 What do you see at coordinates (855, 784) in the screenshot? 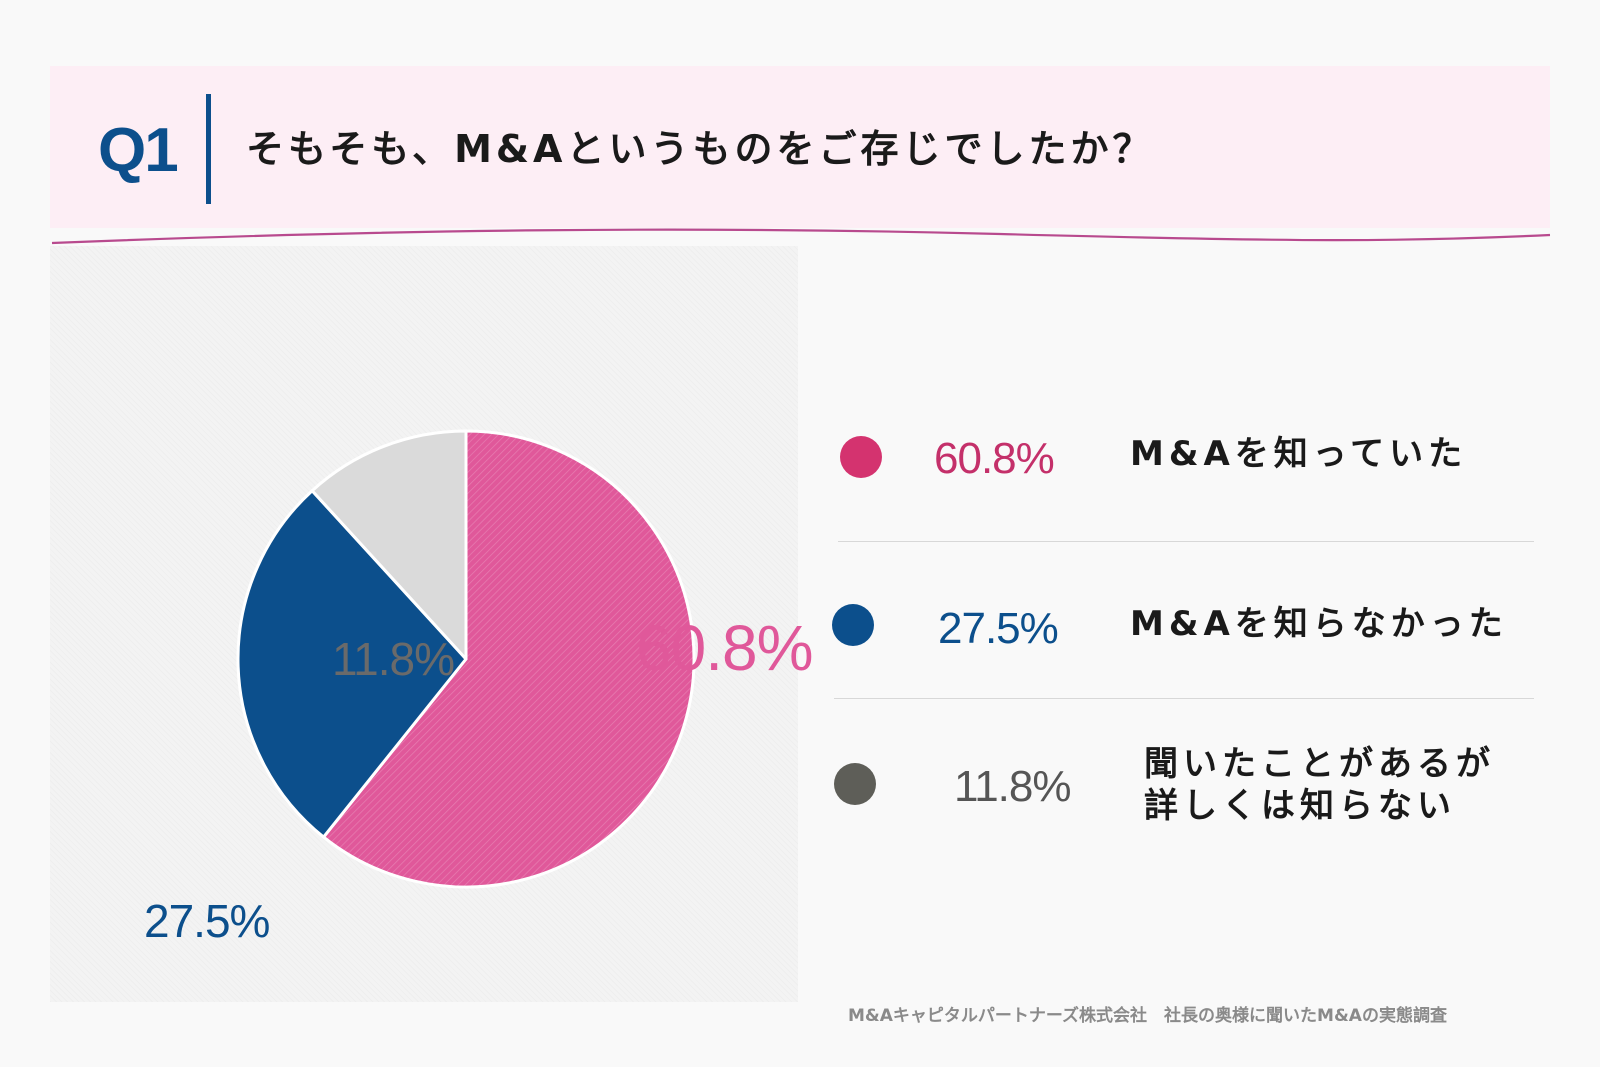
I see `legend-dot-heard-not-detail` at bounding box center [855, 784].